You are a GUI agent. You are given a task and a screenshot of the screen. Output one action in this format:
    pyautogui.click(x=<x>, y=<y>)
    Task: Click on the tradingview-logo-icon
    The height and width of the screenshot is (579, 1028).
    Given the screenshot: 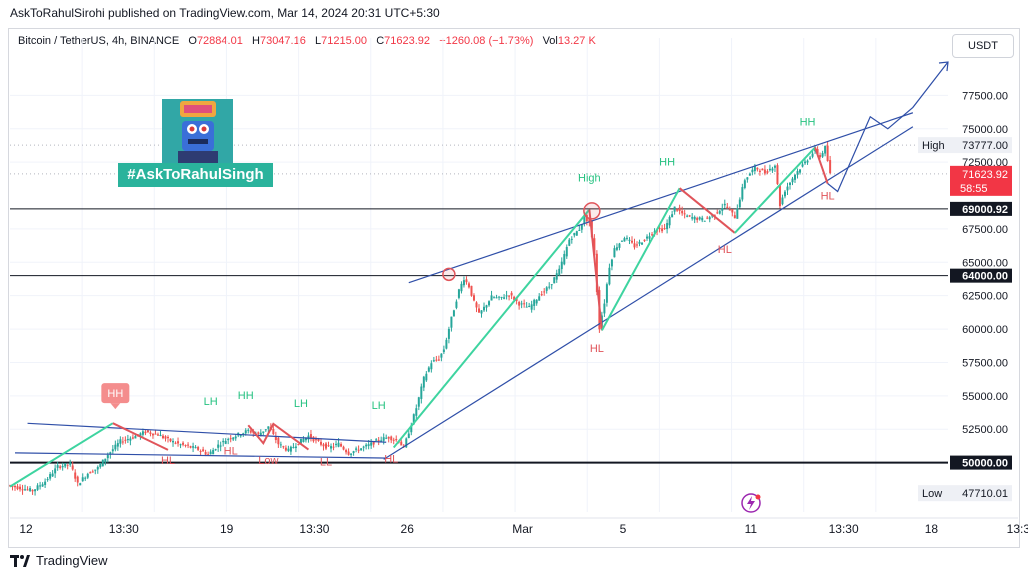 What is the action you would take?
    pyautogui.click(x=20, y=560)
    